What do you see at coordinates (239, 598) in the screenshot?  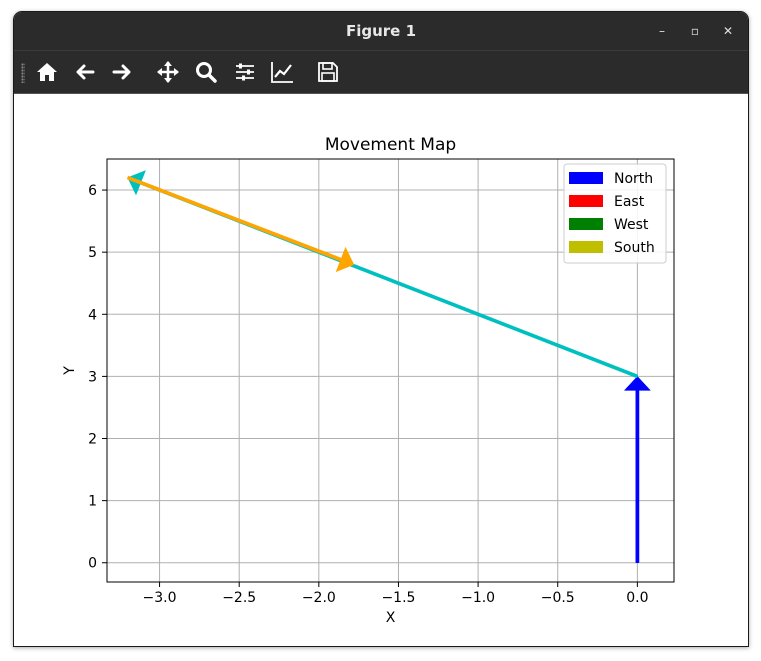 I see `x-tick-label: −2.5` at bounding box center [239, 598].